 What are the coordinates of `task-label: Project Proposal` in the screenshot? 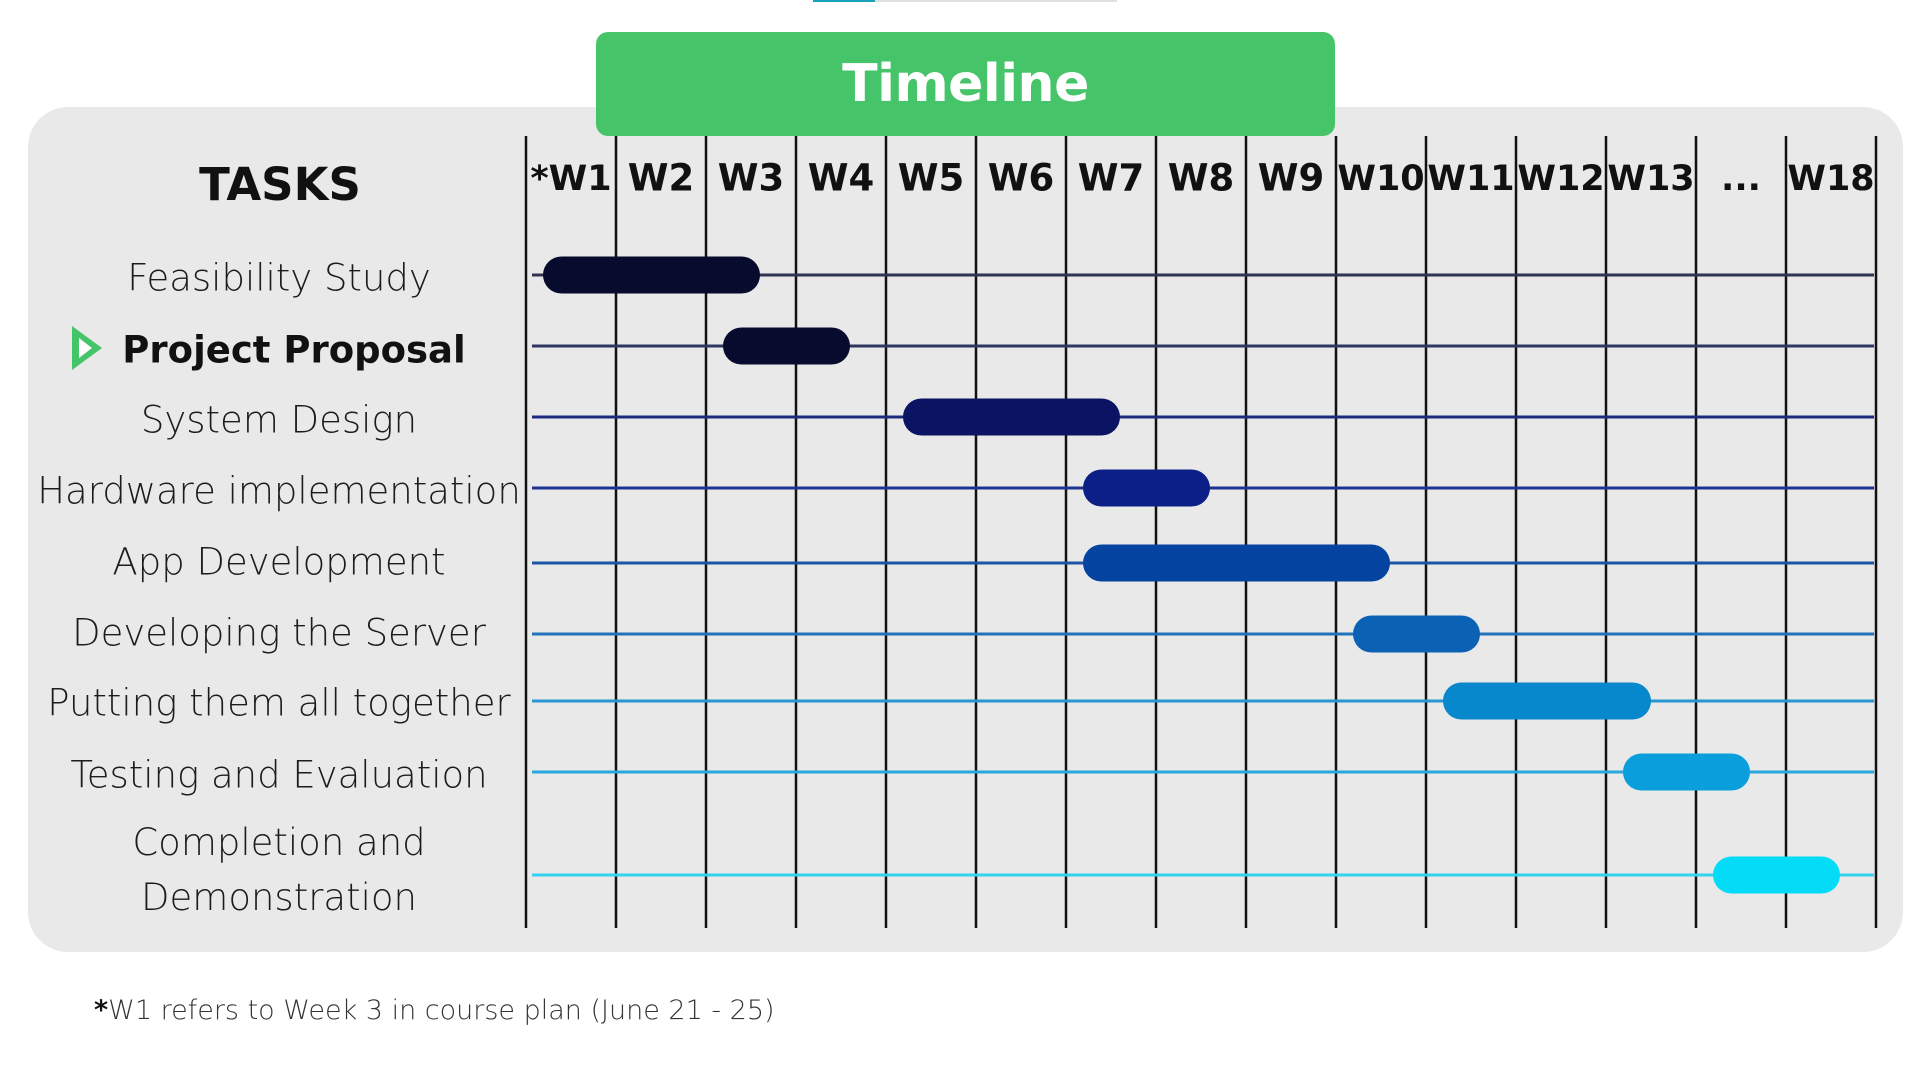 It's located at (294, 350).